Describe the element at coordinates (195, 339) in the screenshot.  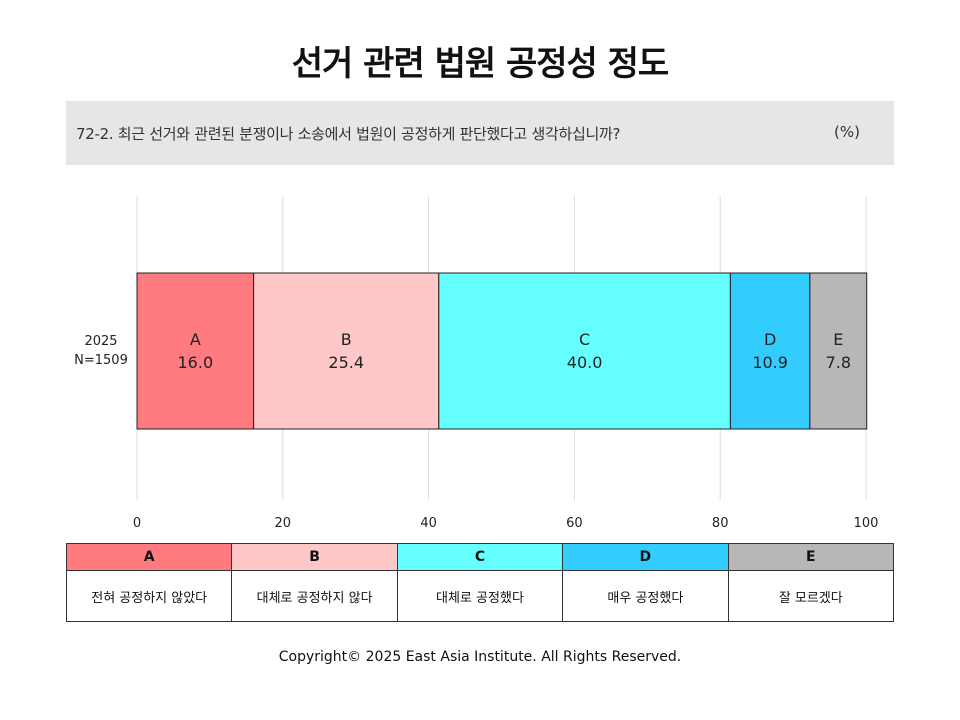
I see `bar-name-label-a: A` at that location.